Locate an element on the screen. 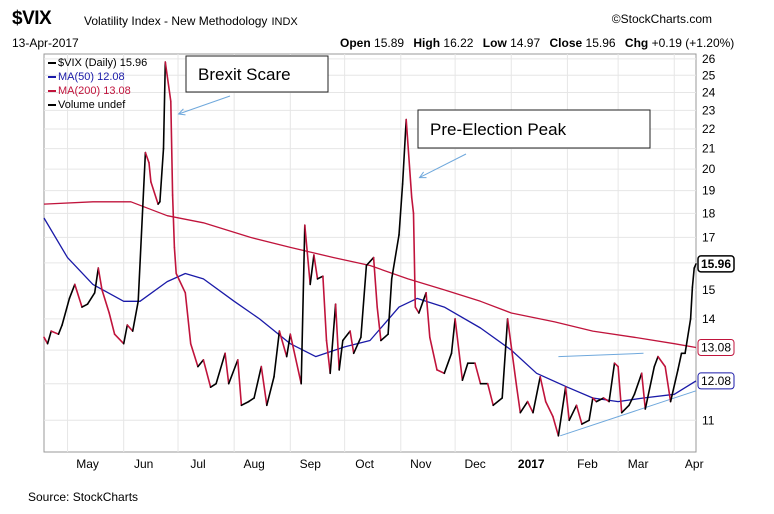 The width and height of the screenshot is (774, 514). legend-item: MA(50) 12.08 is located at coordinates (97, 77).